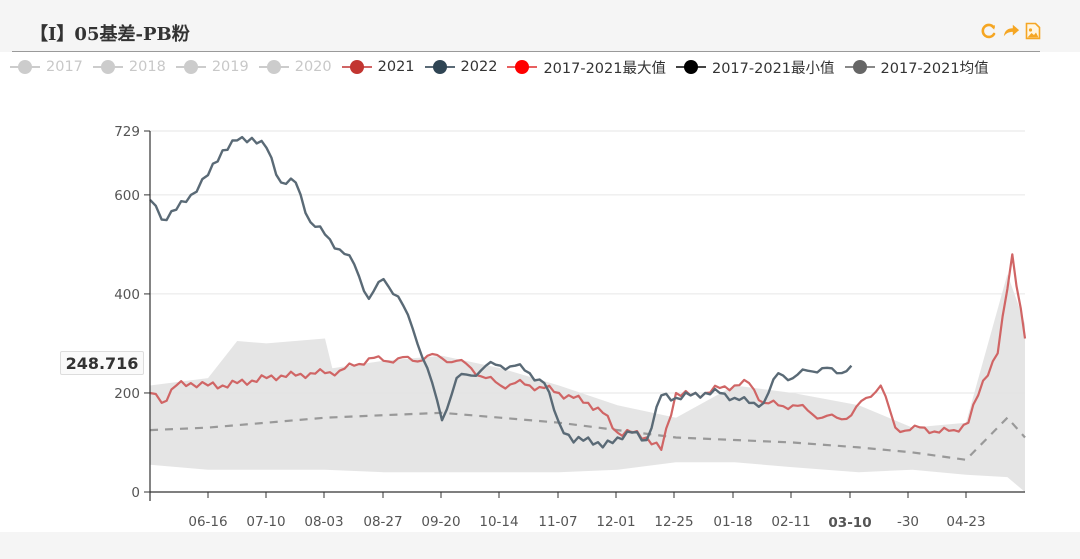  Describe the element at coordinates (127, 132) in the screenshot. I see `y-tick-label: 729` at that location.